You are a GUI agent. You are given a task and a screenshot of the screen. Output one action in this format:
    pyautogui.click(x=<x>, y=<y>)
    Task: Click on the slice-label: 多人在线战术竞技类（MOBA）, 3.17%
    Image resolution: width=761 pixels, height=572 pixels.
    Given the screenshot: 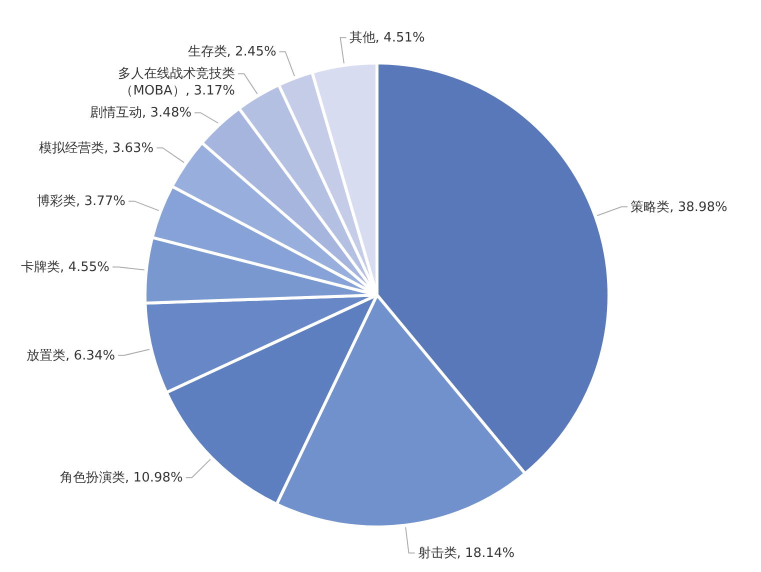 What is the action you would take?
    pyautogui.click(x=177, y=82)
    